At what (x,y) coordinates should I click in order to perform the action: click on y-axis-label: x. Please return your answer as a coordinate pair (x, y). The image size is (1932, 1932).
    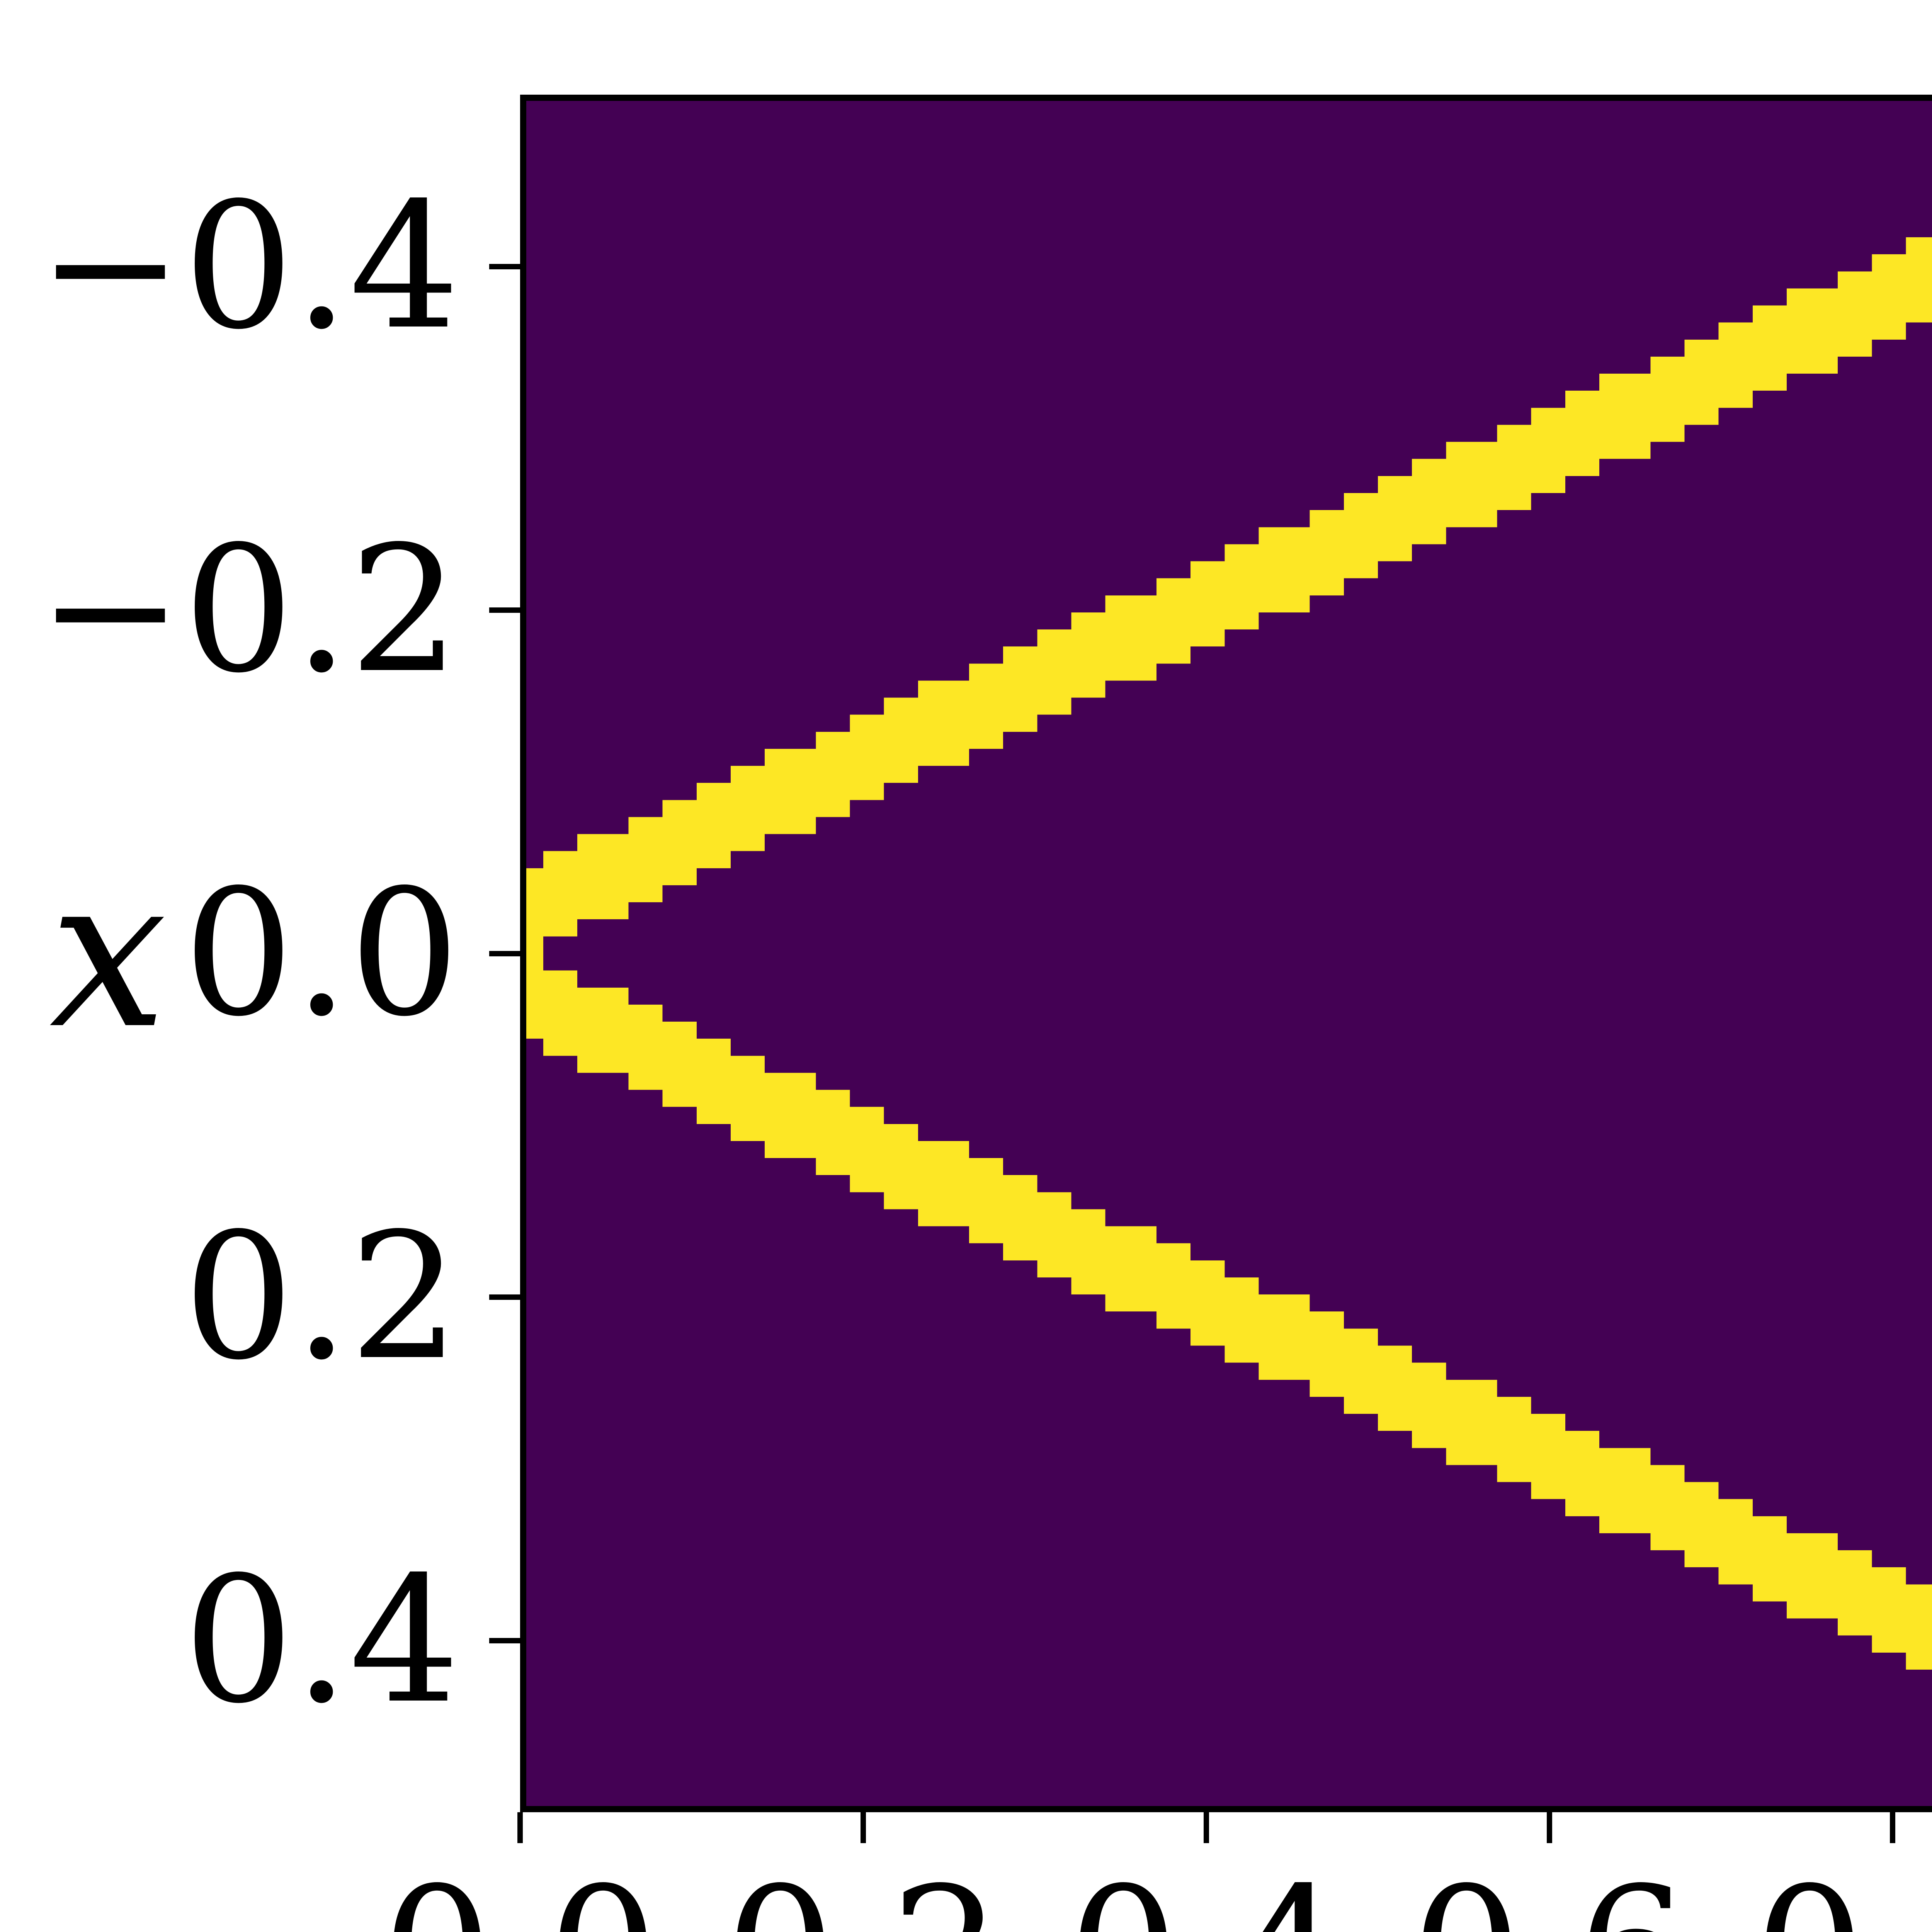
    Looking at the image, I should click on (108, 954).